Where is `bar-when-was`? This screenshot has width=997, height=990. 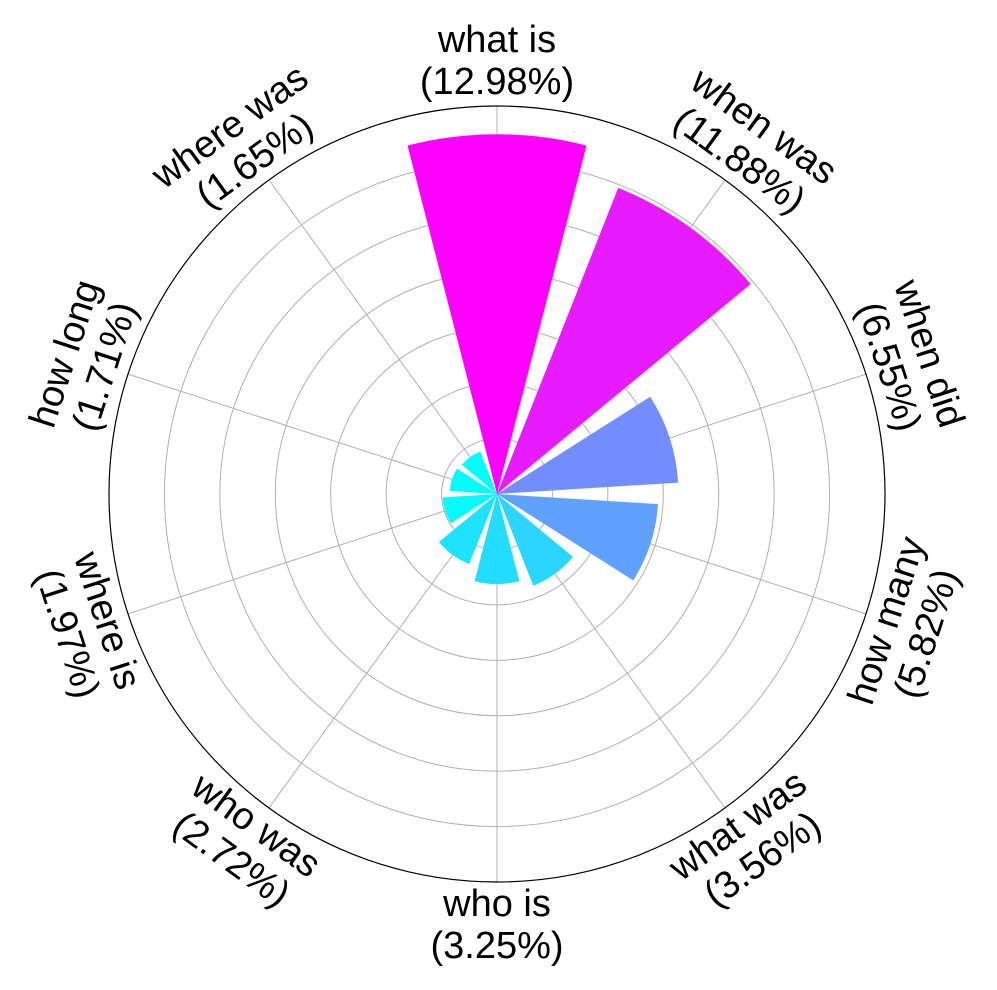
bar-when-was is located at coordinates (624, 341).